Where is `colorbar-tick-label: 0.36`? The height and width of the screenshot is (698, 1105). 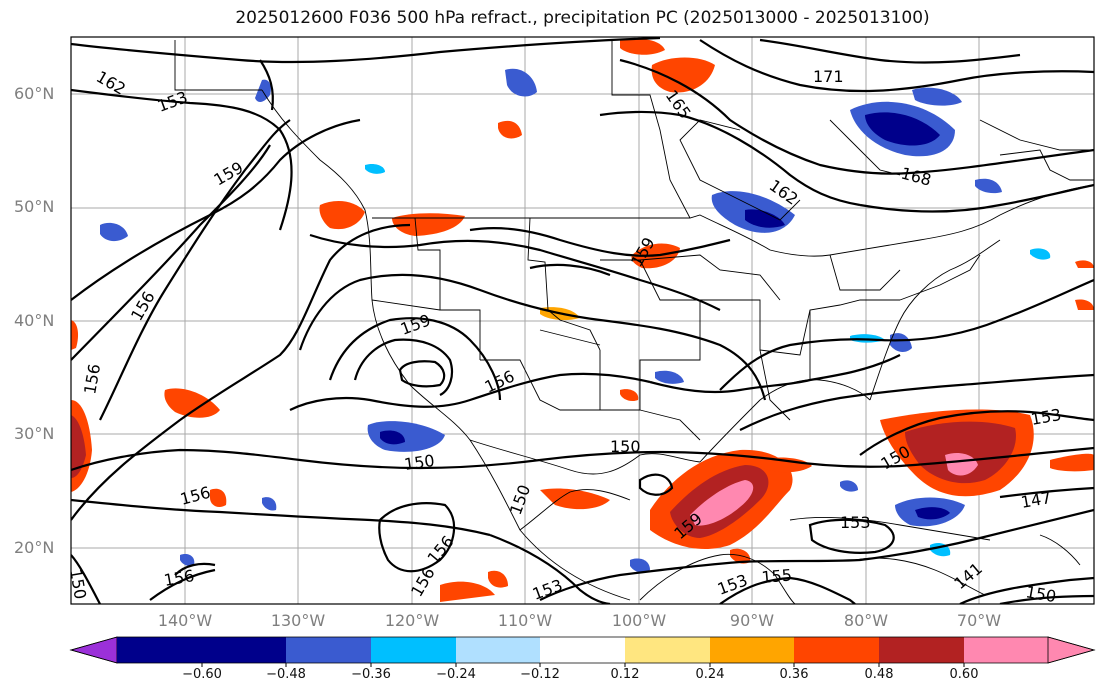 colorbar-tick-label: 0.36 is located at coordinates (794, 674).